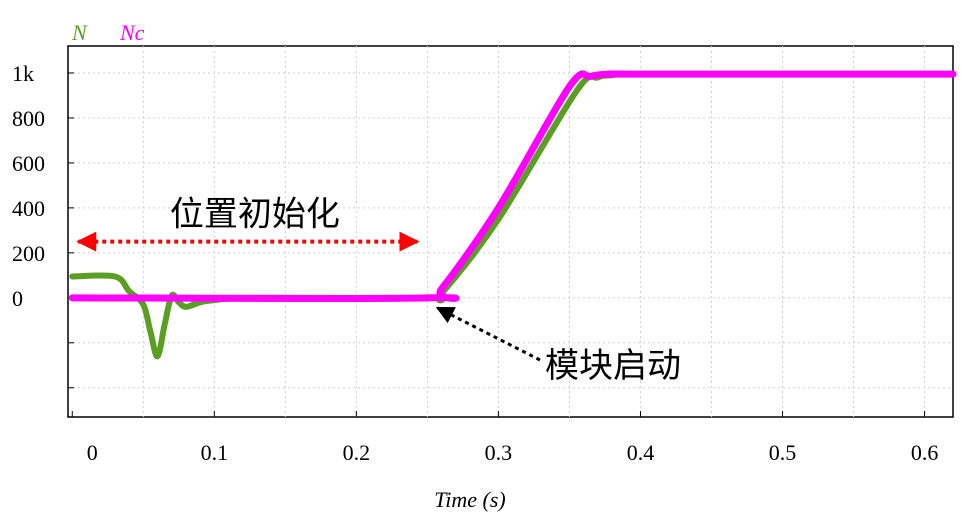 This screenshot has width=974, height=528. Describe the element at coordinates (79, 32) in the screenshot. I see `legend-entry-n: N` at that location.